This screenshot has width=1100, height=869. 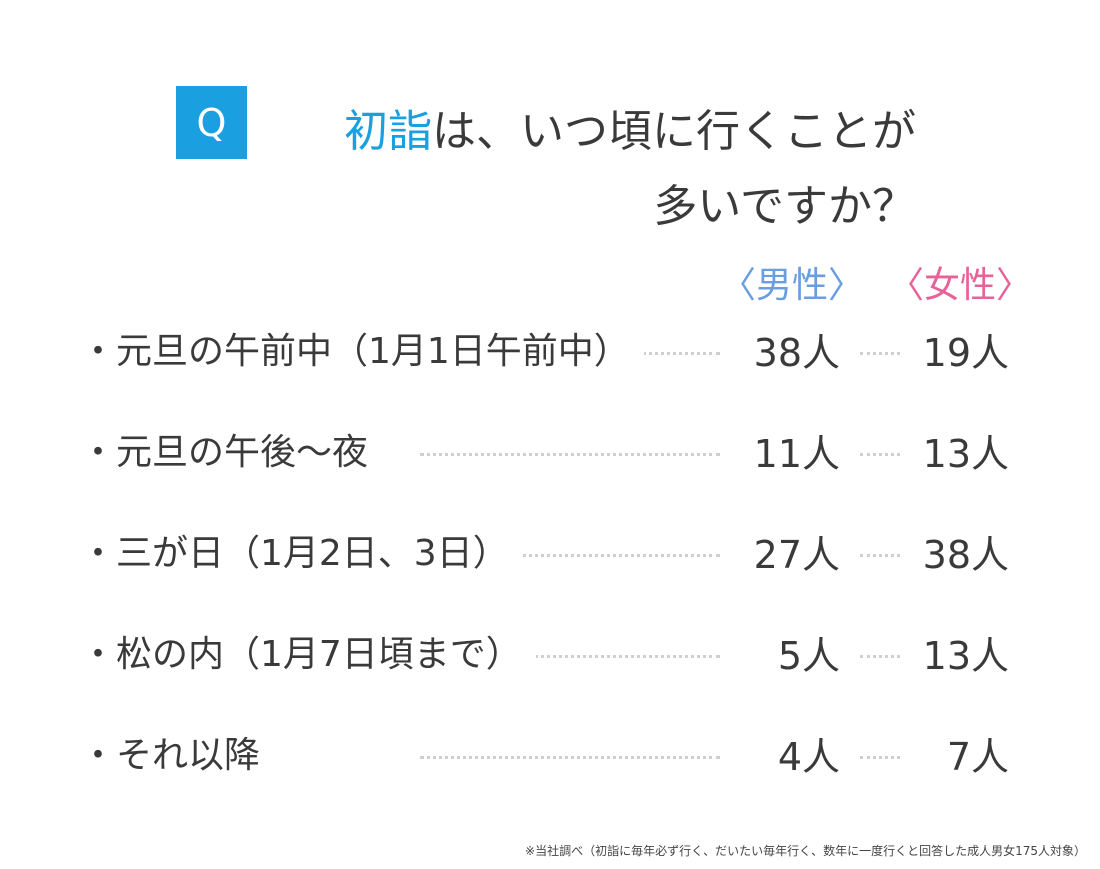 I want to click on result-row: ・松の内（1月7日頃まで） 5人 13人, so click(x=550, y=653).